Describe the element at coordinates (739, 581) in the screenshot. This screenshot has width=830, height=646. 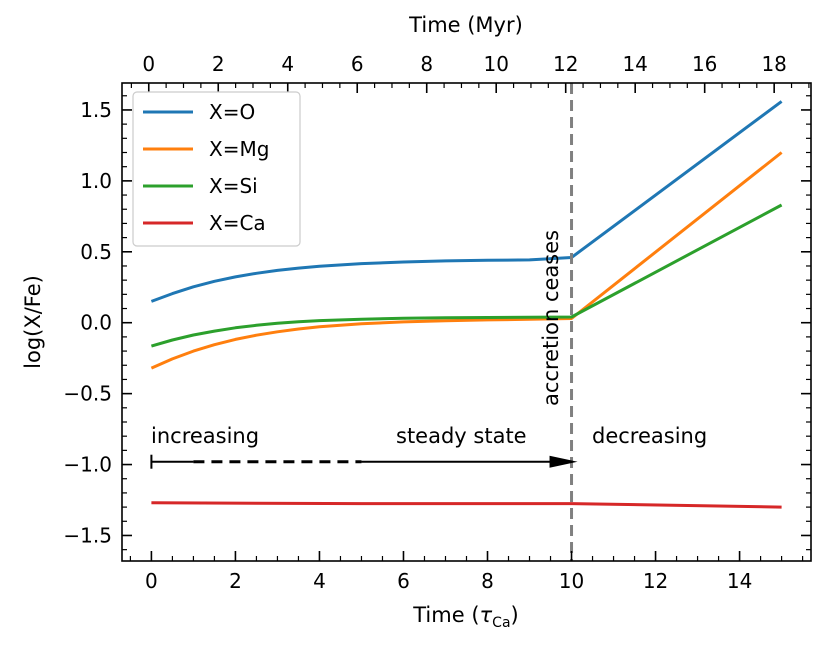
I see `x-tick-label: 14` at that location.